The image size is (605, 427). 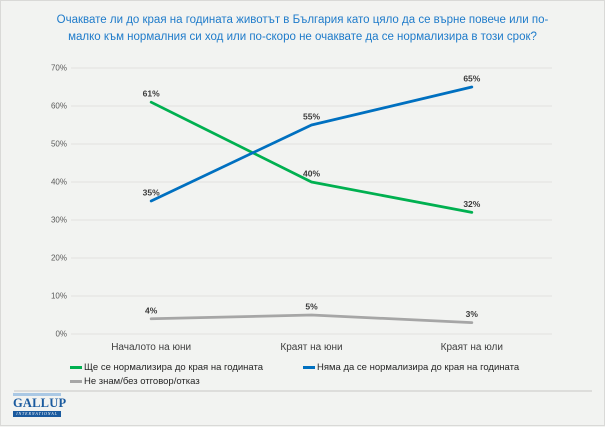 What do you see at coordinates (76, 367) in the screenshot?
I see `legend-line-green-icon` at bounding box center [76, 367].